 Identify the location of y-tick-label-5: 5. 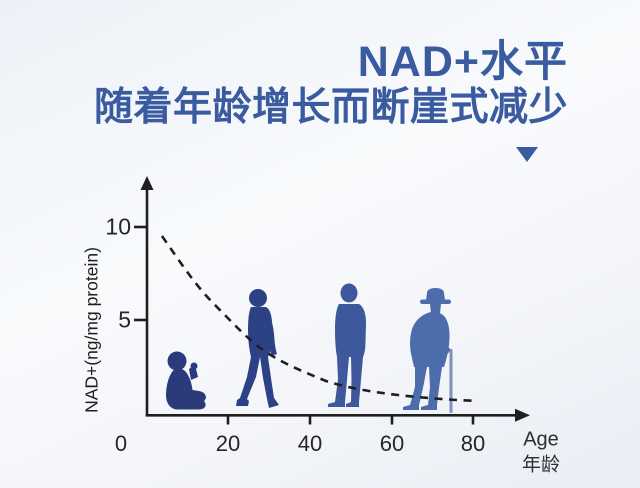
(124, 319).